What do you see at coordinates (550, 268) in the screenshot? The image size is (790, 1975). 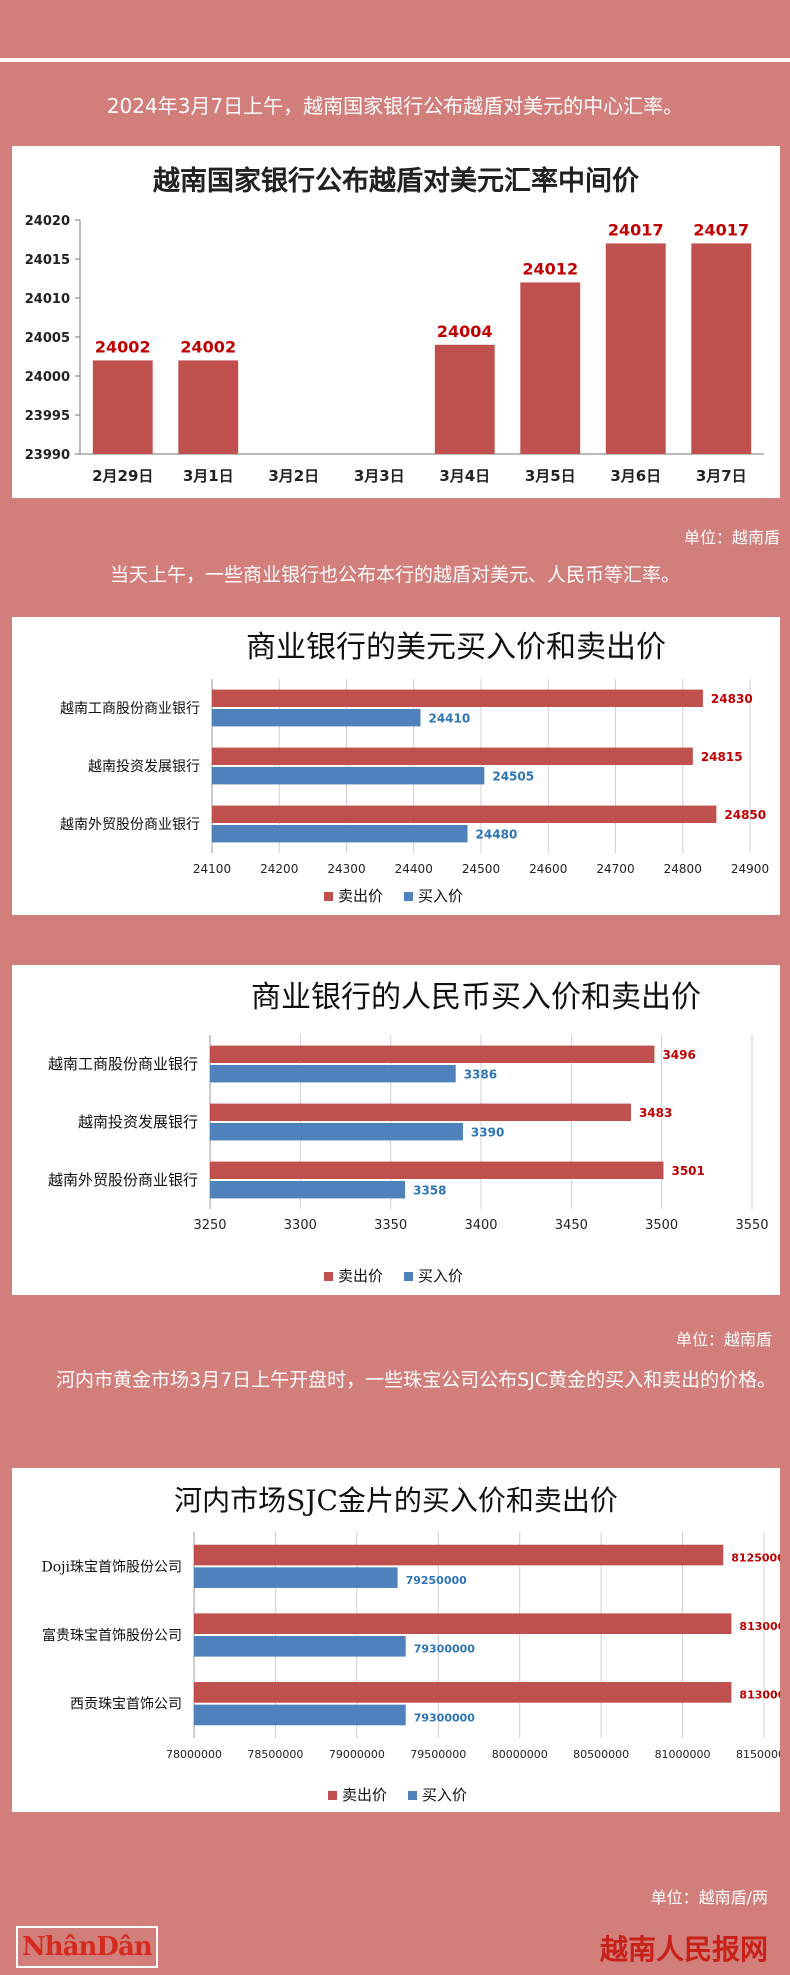 I see `data-label: 24012` at bounding box center [550, 268].